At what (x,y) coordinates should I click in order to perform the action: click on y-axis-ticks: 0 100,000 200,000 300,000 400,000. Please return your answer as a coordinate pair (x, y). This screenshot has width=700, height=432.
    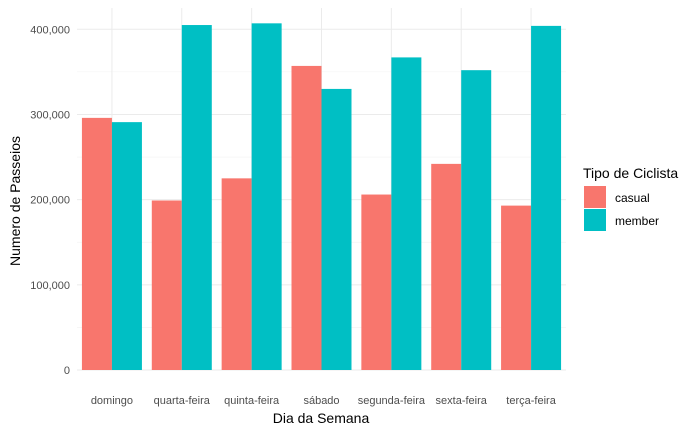
    Looking at the image, I should click on (50, 200).